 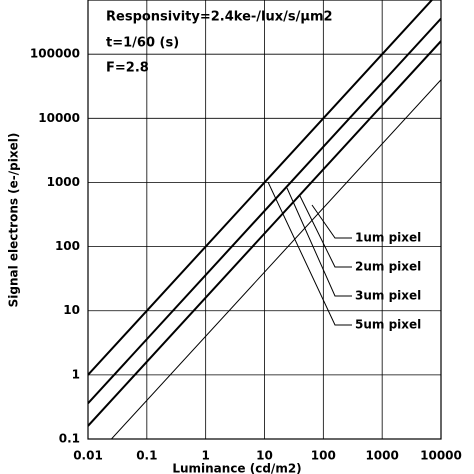 What do you see at coordinates (264, 456) in the screenshot?
I see `x-tick-label: 10` at bounding box center [264, 456].